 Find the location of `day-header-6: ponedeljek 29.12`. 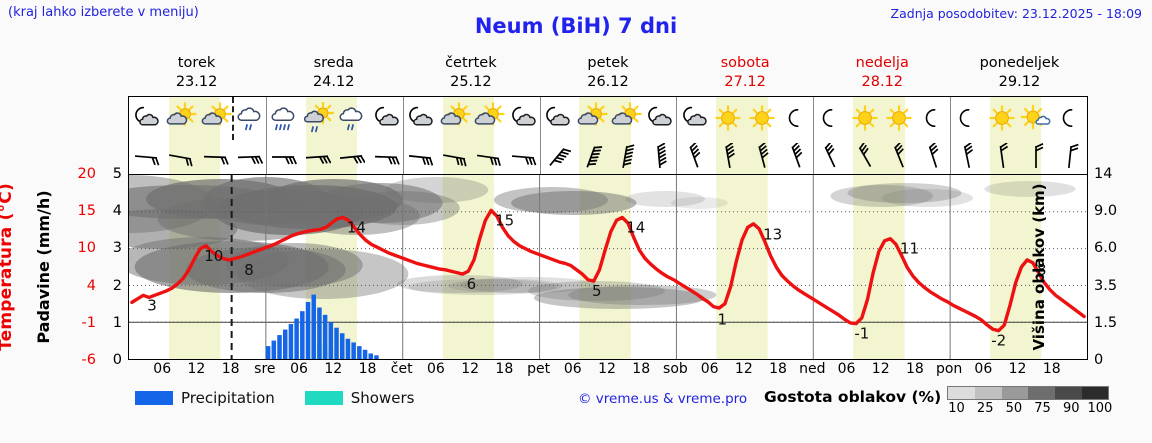

day-header-6: ponedeljek 29.12 is located at coordinates (1019, 73).